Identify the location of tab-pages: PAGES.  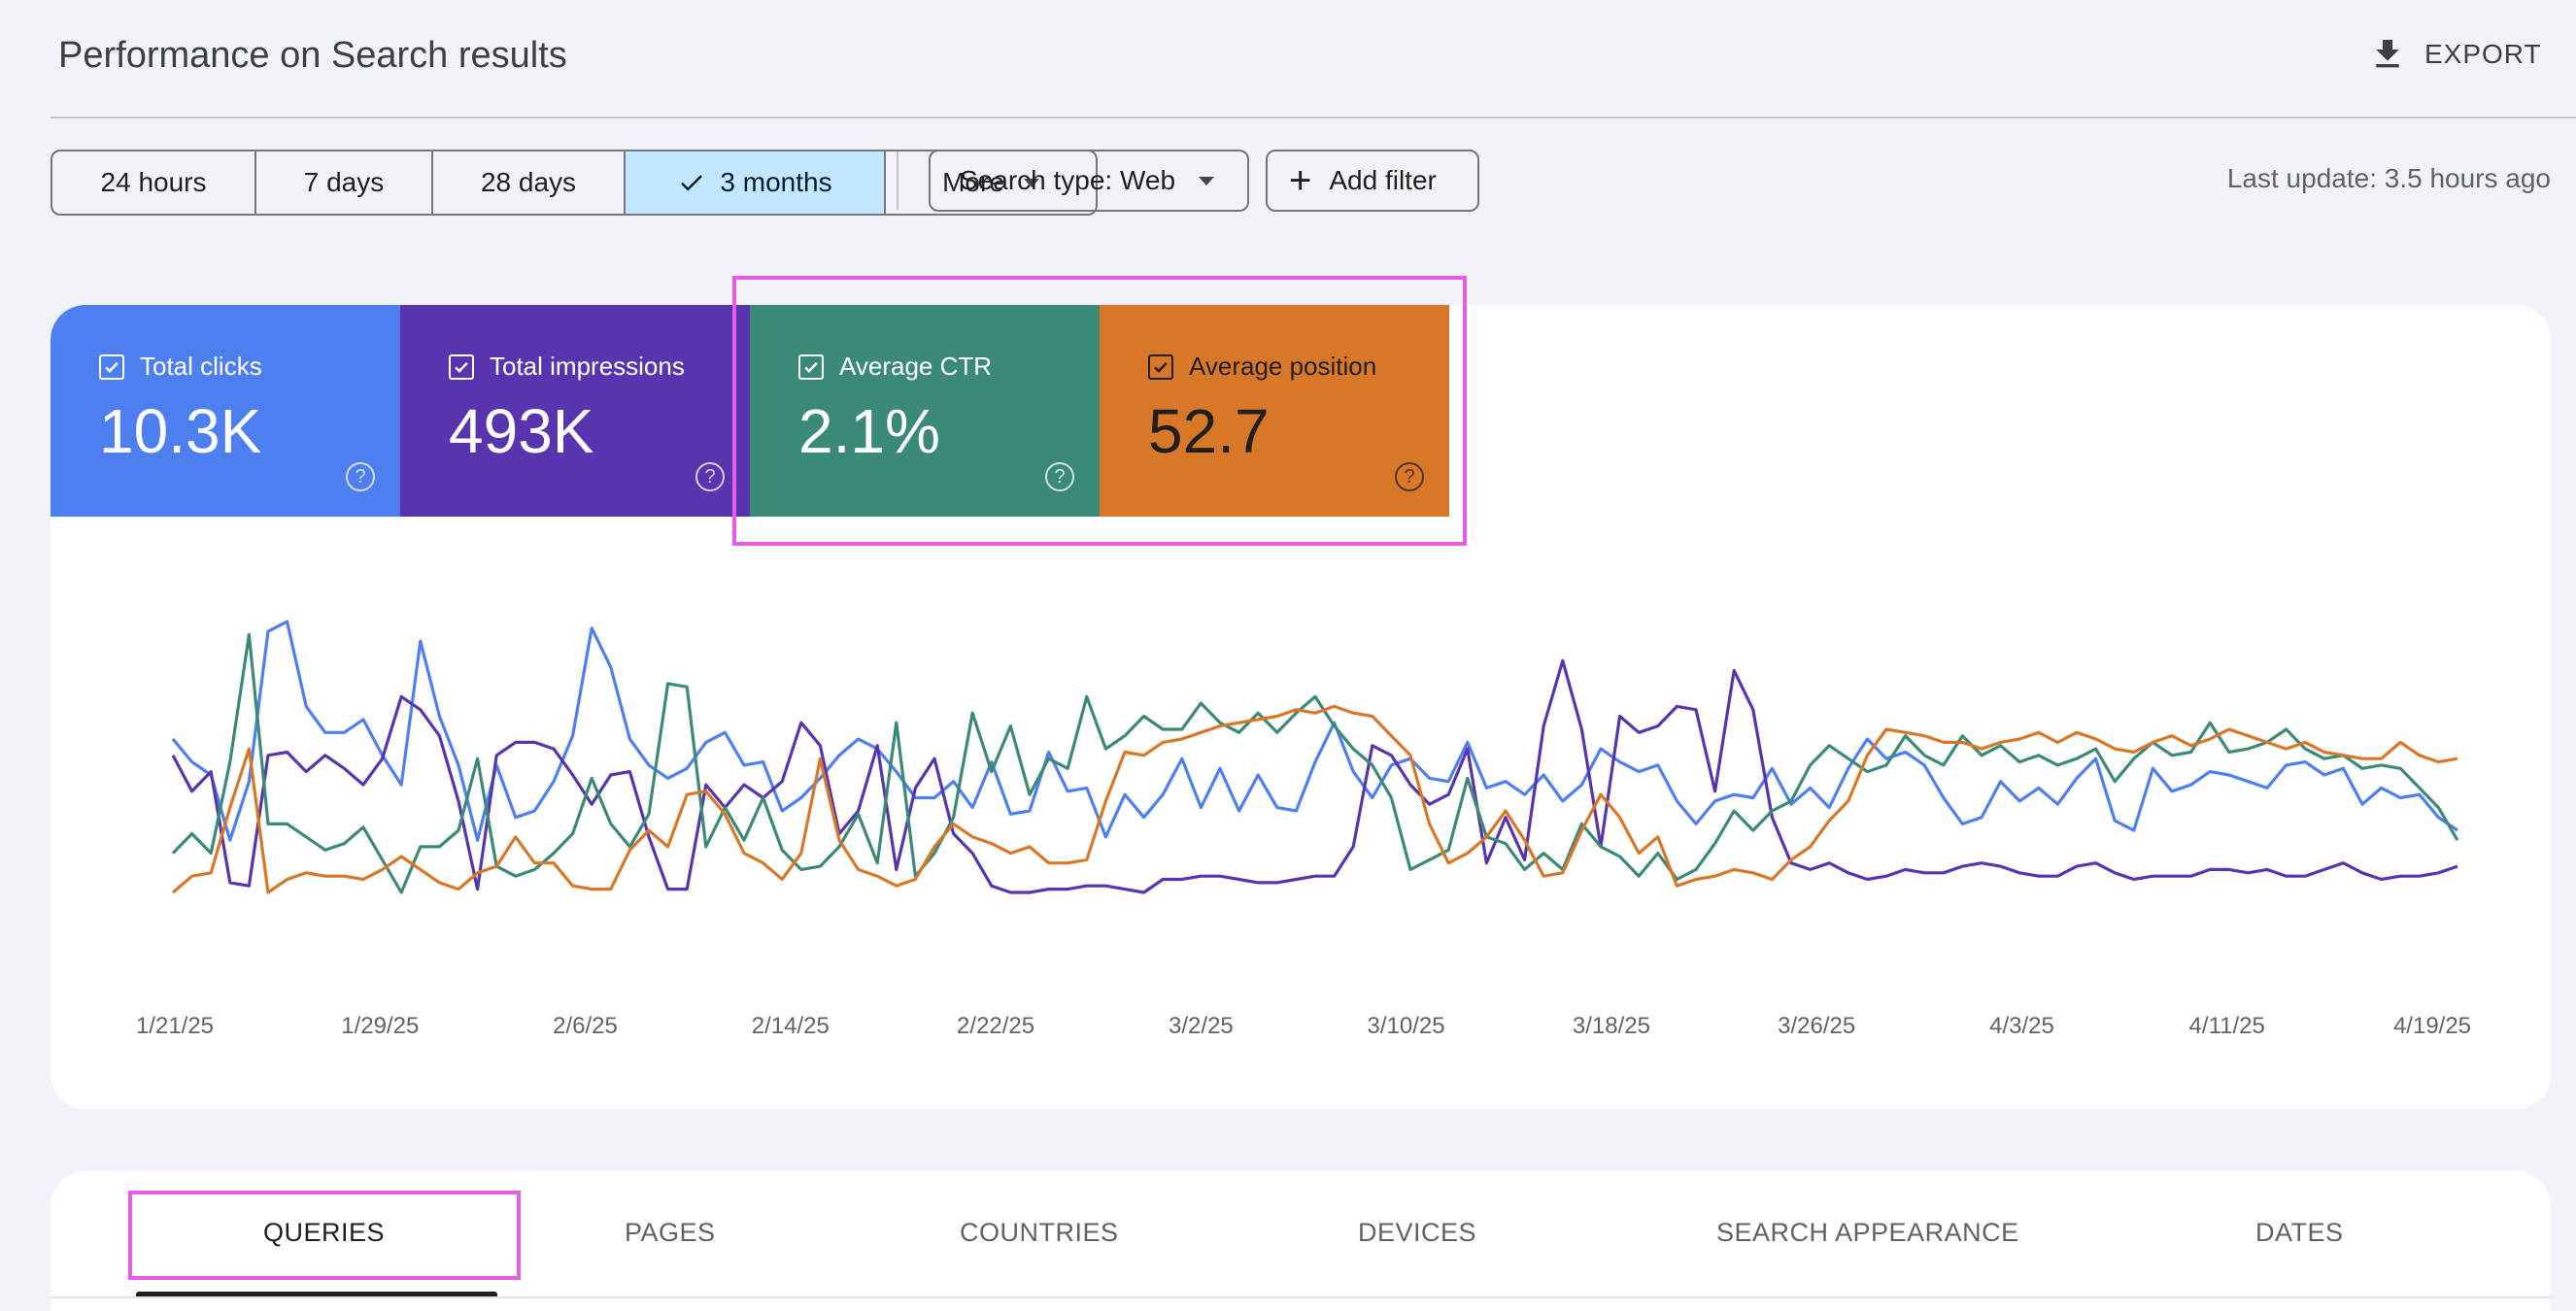
(670, 1232).